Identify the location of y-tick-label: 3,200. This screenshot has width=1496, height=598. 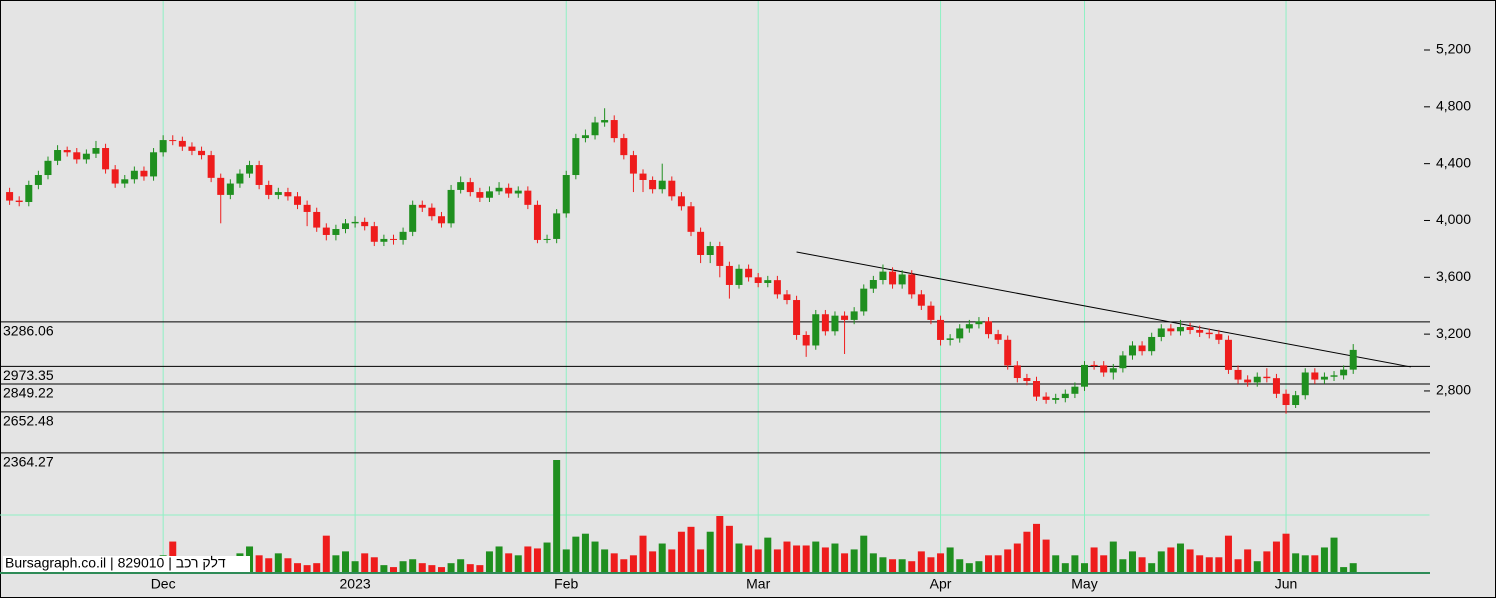
(1453, 333).